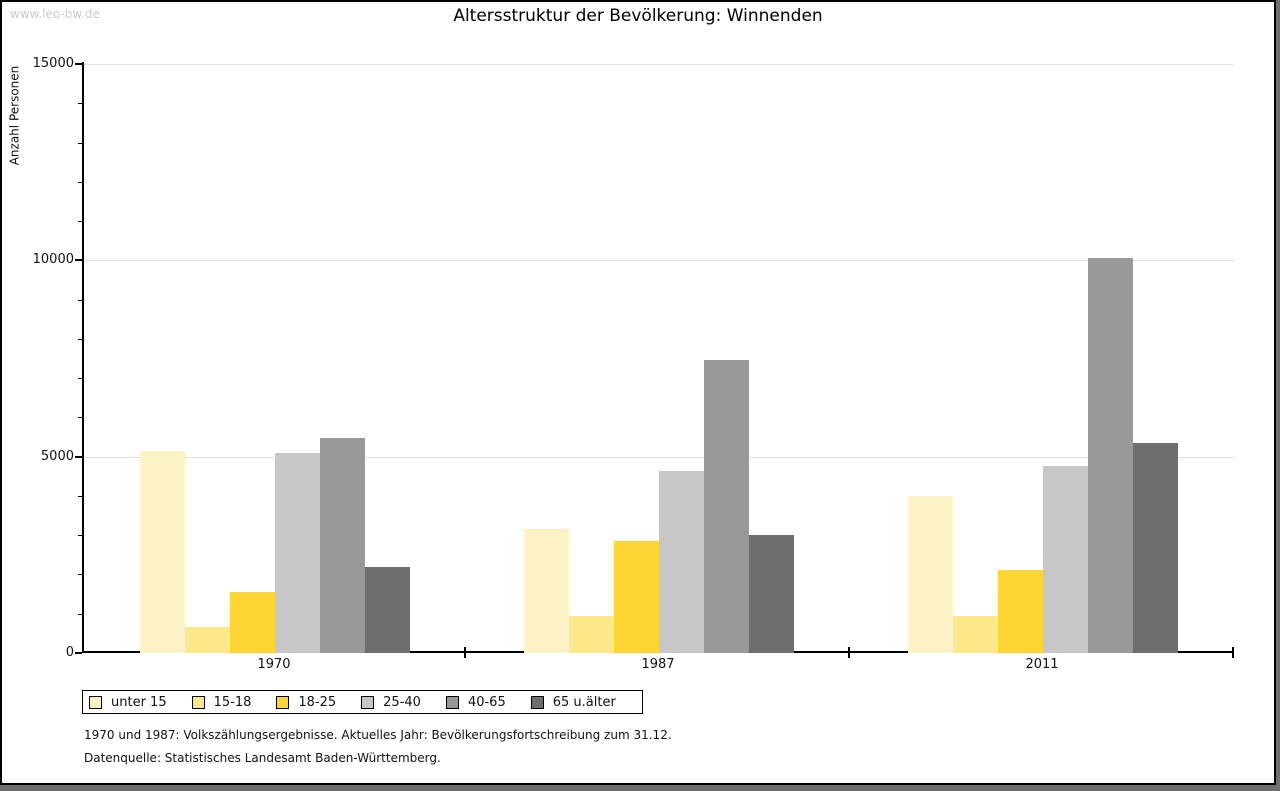  Describe the element at coordinates (53, 63) in the screenshot. I see `y-tick-label-15000: 15000` at that location.